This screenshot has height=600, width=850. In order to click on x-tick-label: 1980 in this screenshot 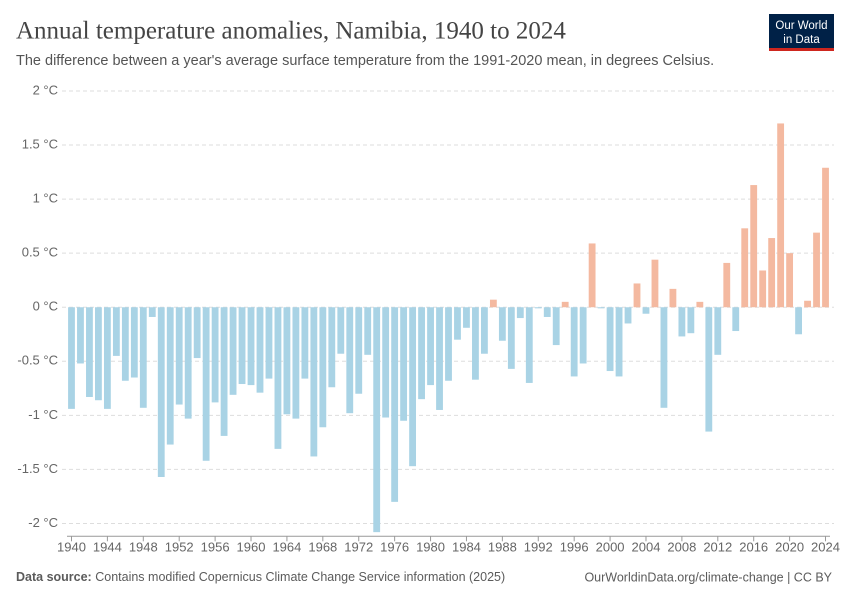, I will do `click(430, 547)`.